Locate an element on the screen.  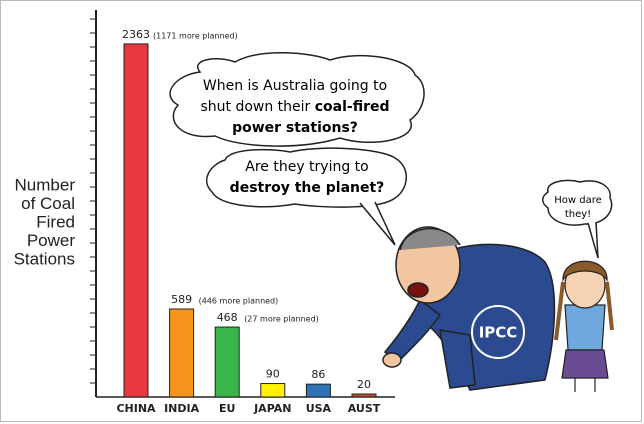
y-axis-label-line: Number is located at coordinates (45, 184).